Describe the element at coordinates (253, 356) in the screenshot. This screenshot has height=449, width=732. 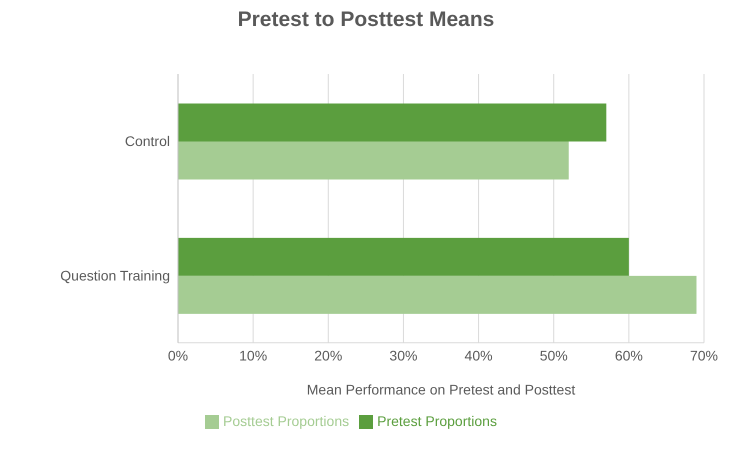
I see `x-tick-label: 10%` at that location.